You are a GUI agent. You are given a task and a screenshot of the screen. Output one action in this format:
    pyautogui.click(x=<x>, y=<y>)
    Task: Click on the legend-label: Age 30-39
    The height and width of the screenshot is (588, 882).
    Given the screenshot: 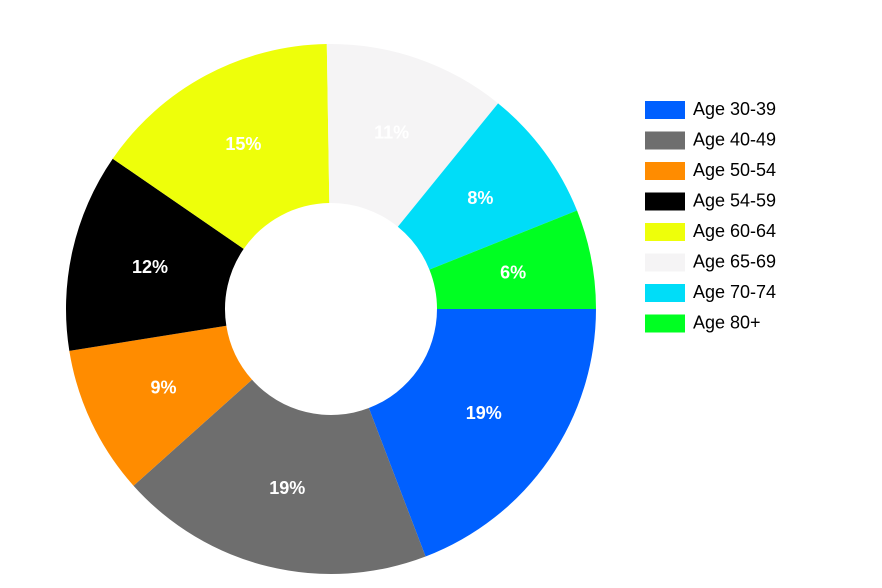 What is the action you would take?
    pyautogui.click(x=734, y=109)
    